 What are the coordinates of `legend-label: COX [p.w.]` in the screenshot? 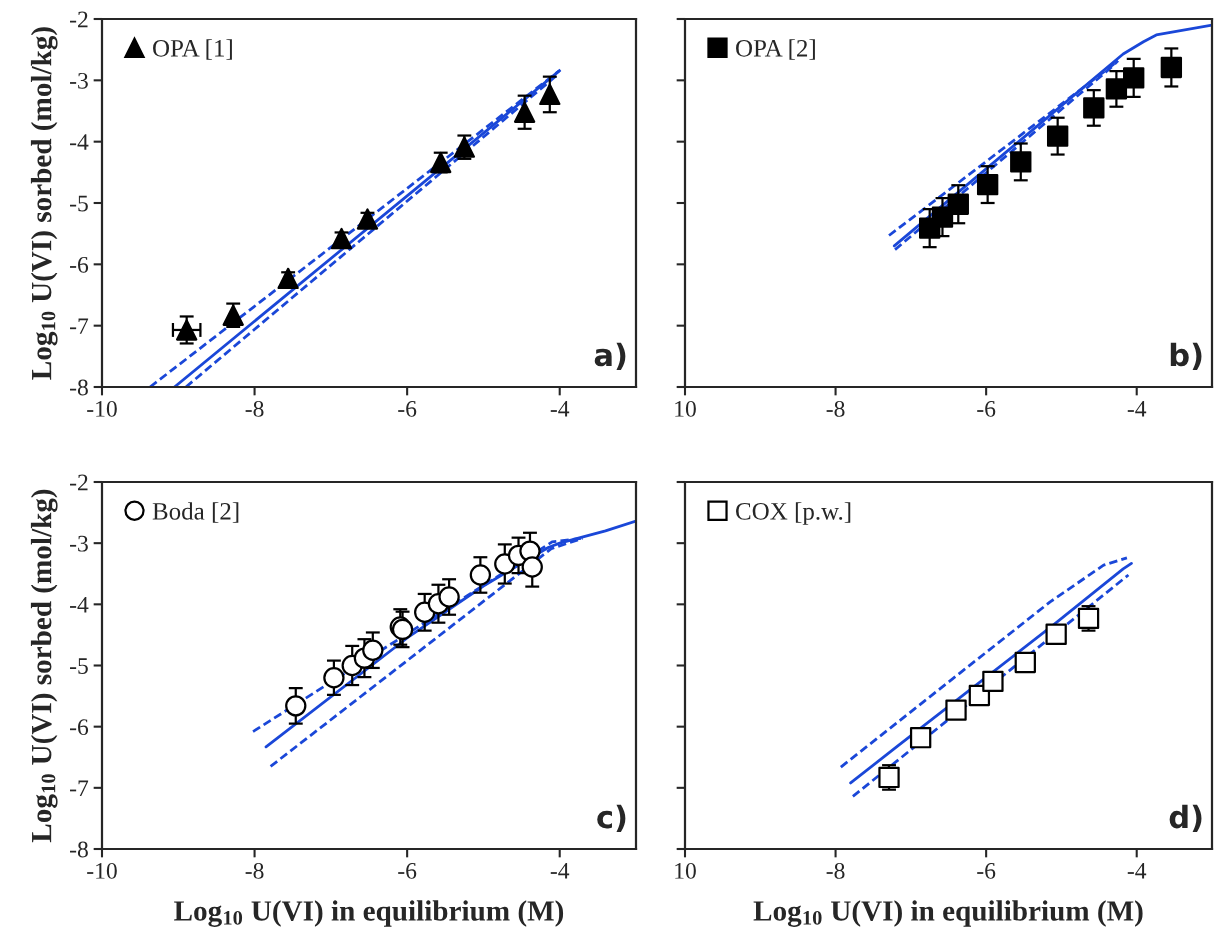 It's located at (793, 513).